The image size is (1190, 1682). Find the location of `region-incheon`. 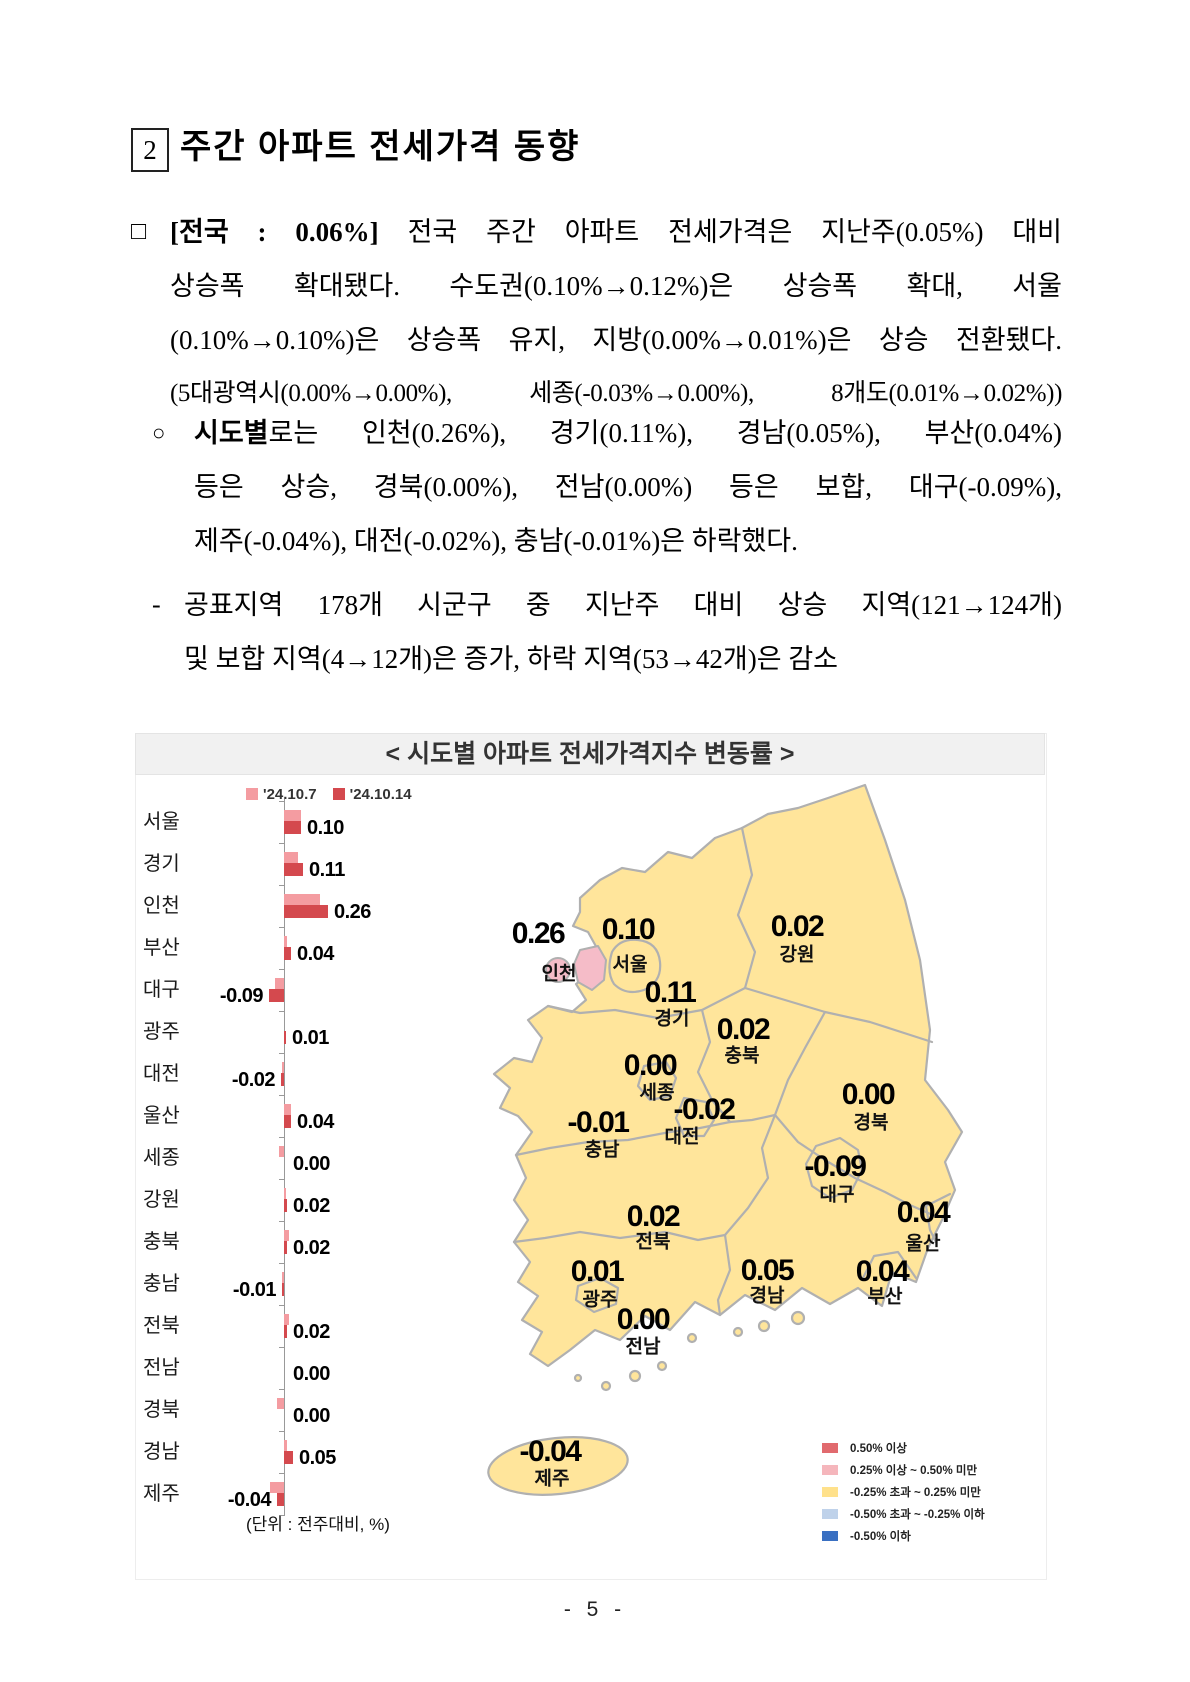

region-incheon is located at coordinates (576, 968).